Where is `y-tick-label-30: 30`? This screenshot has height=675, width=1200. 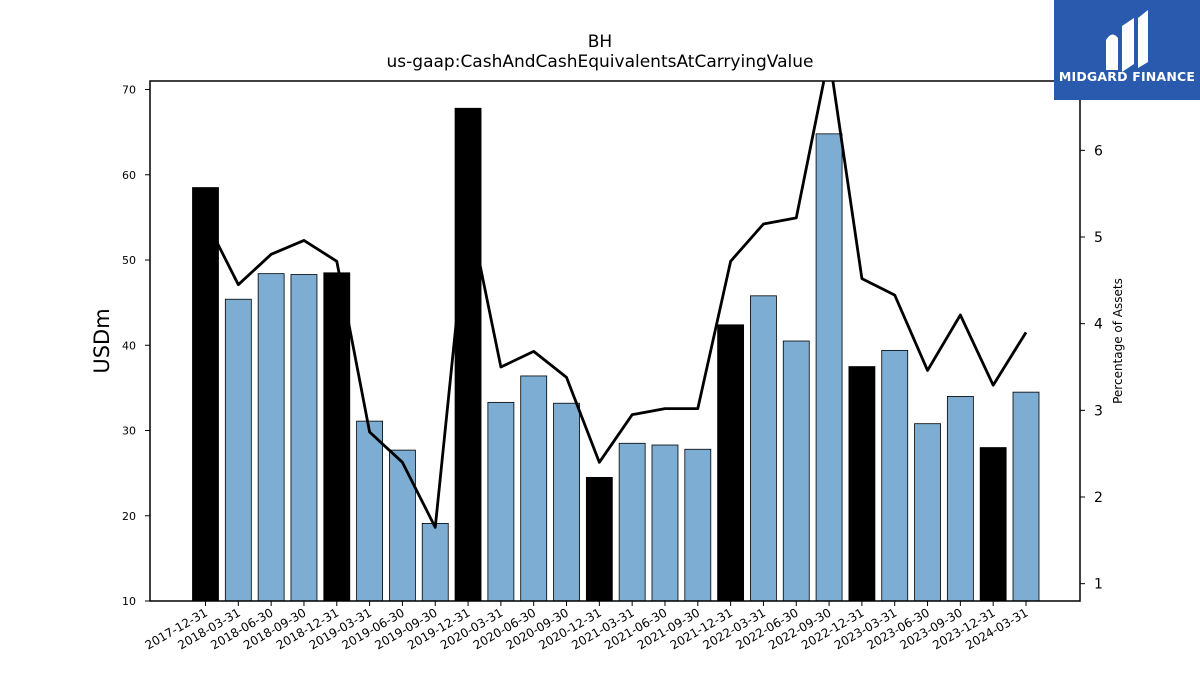 y-tick-label-30: 30 is located at coordinates (129, 431).